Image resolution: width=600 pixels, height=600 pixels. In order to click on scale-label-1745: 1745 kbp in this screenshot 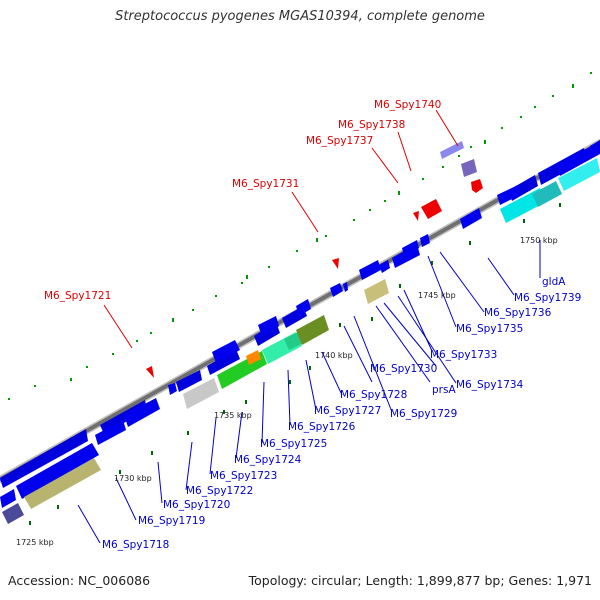, I will do `click(437, 295)`.